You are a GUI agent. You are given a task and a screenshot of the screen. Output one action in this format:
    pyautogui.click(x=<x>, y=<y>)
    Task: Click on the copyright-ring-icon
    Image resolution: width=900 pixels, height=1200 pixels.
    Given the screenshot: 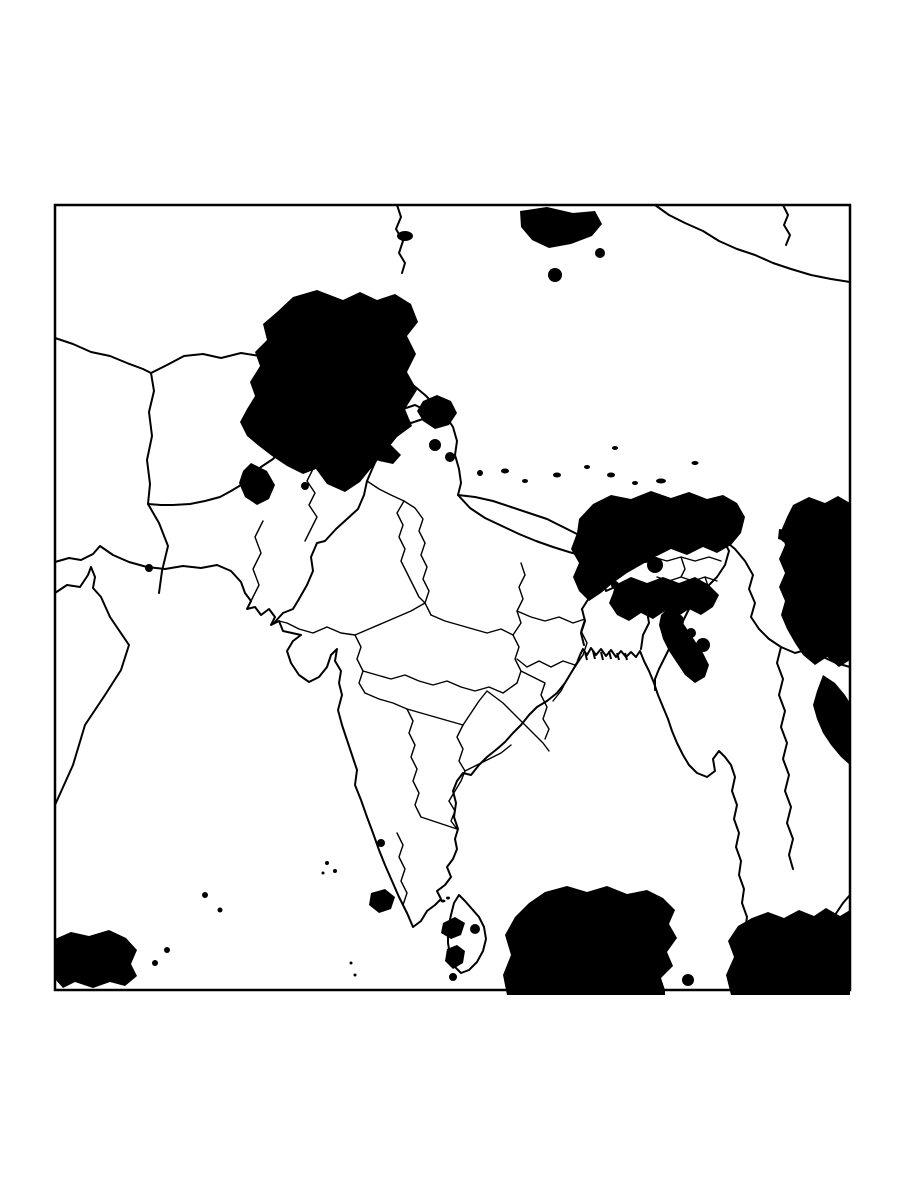 What is the action you would take?
    pyautogui.click(x=19, y=1032)
    